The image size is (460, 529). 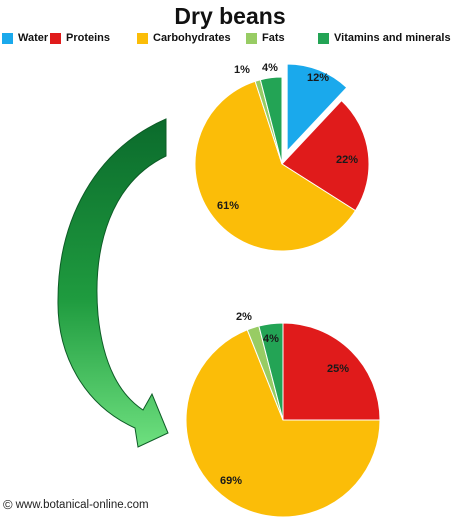 What do you see at coordinates (347, 160) in the screenshot?
I see `data-label-proteins: 22%` at bounding box center [347, 160].